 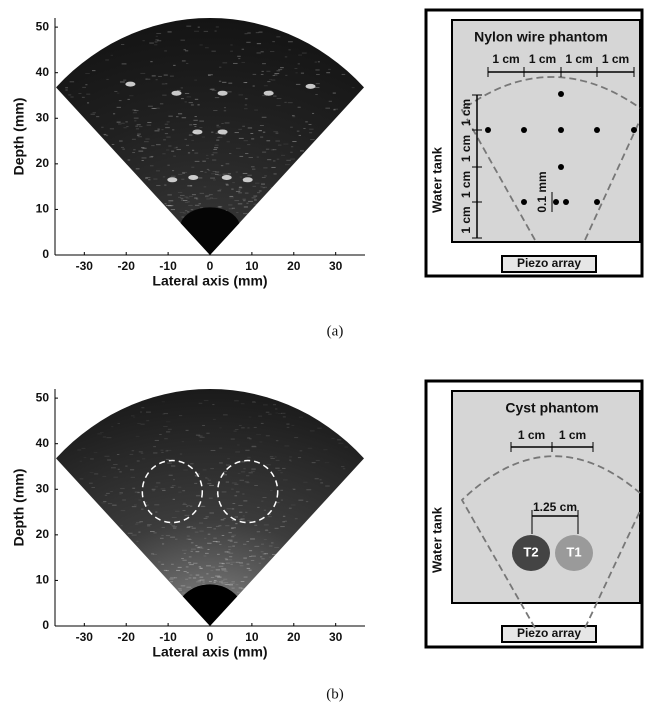 I want to click on wire-echo, so click(x=226, y=178).